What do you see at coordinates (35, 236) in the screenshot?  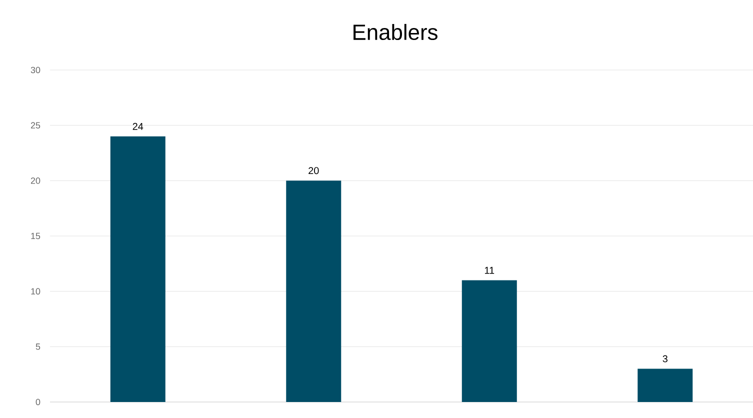 I see `y-tick-label: 15` at bounding box center [35, 236].